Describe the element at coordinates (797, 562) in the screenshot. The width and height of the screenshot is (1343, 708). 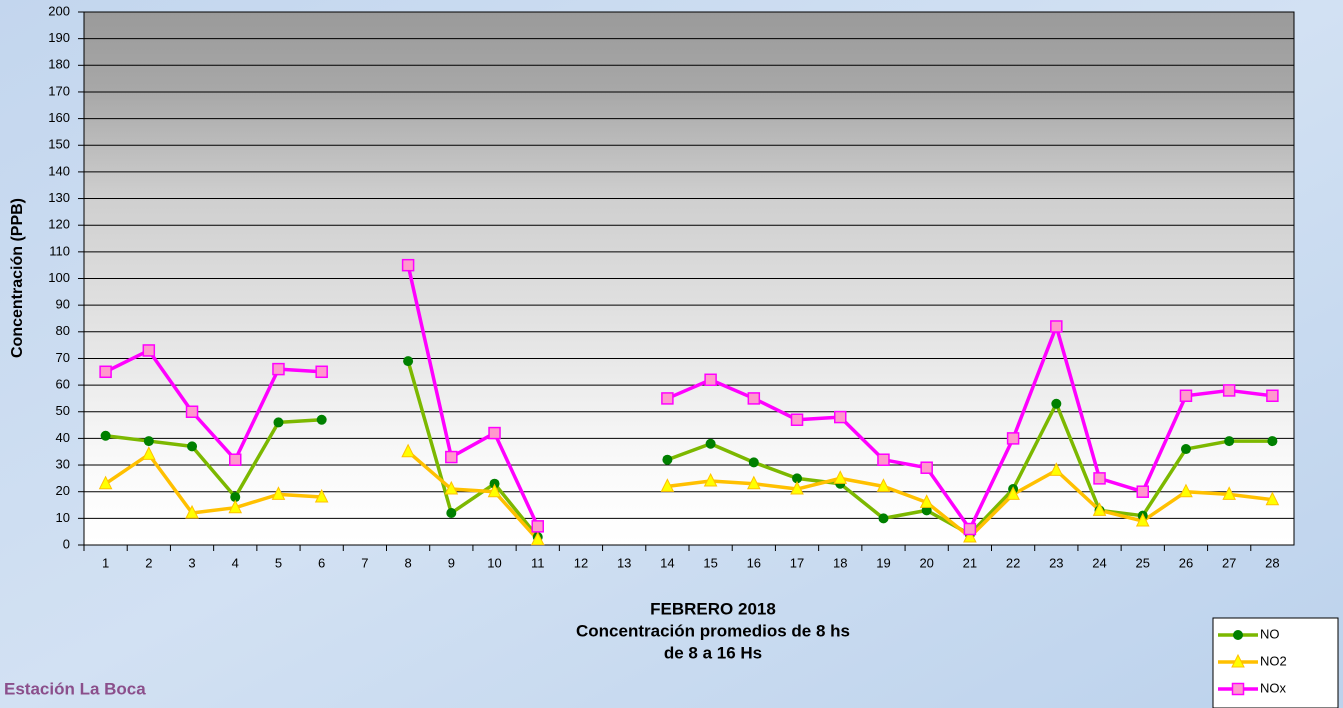
I see `x-tick-label: 17` at that location.